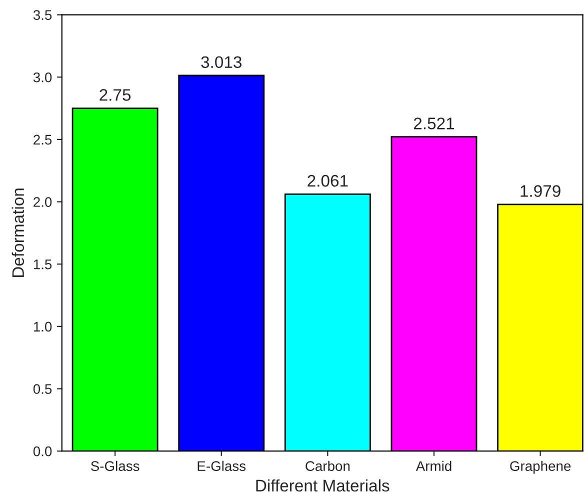 The height and width of the screenshot is (493, 584). What do you see at coordinates (42, 77) in the screenshot?
I see `y-tick-label: 3.0` at bounding box center [42, 77].